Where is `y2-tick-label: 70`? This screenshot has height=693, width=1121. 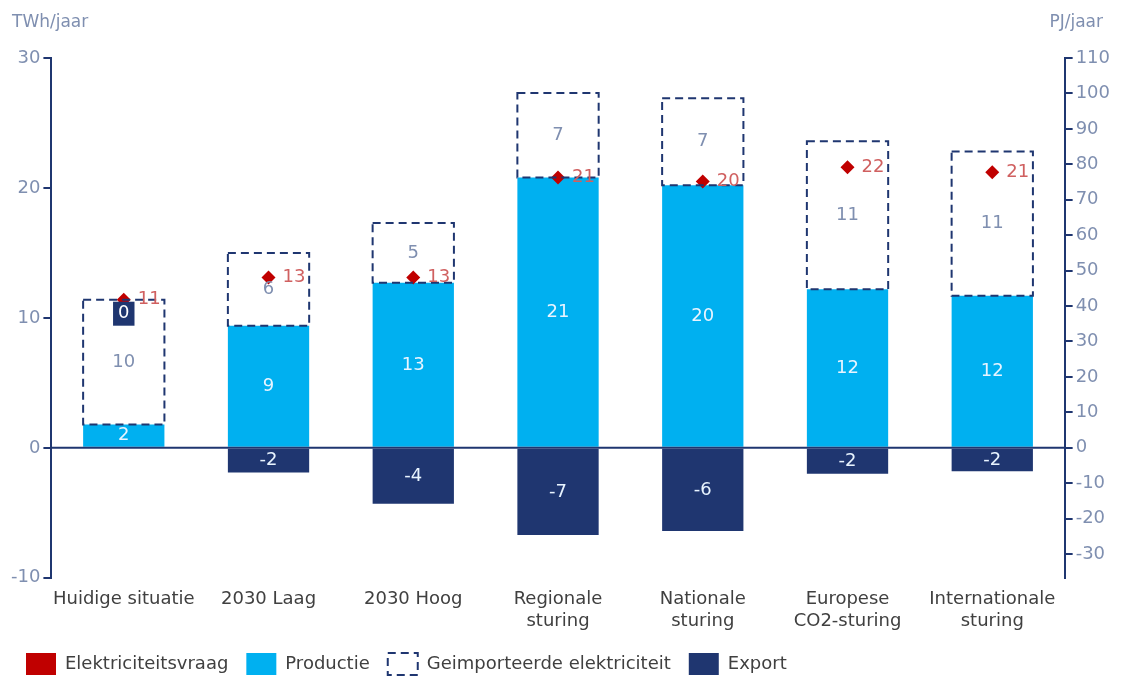 y2-tick-label: 70 is located at coordinates (1087, 198).